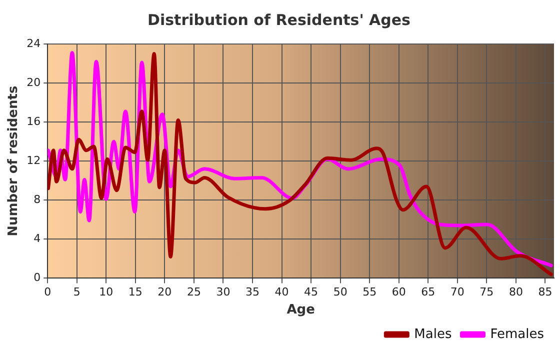  I want to click on x-tick-label: 70, so click(457, 292).